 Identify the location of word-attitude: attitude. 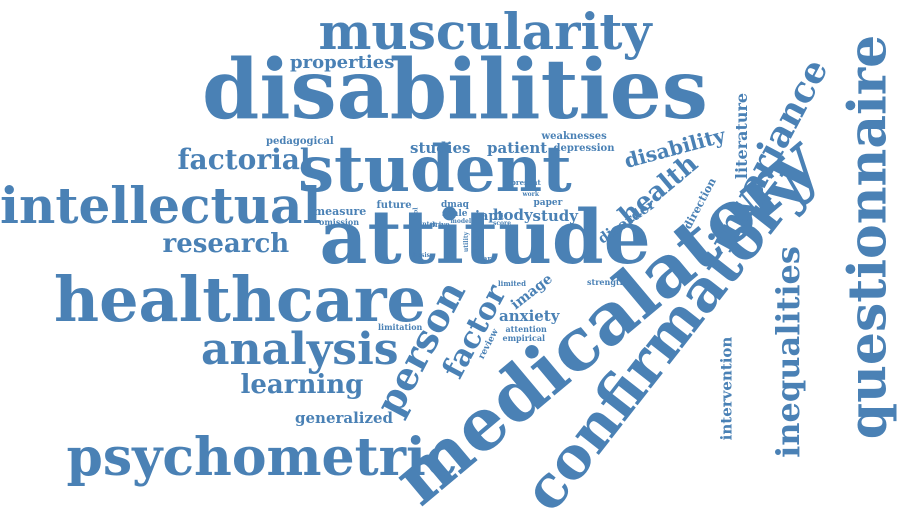
(485, 238).